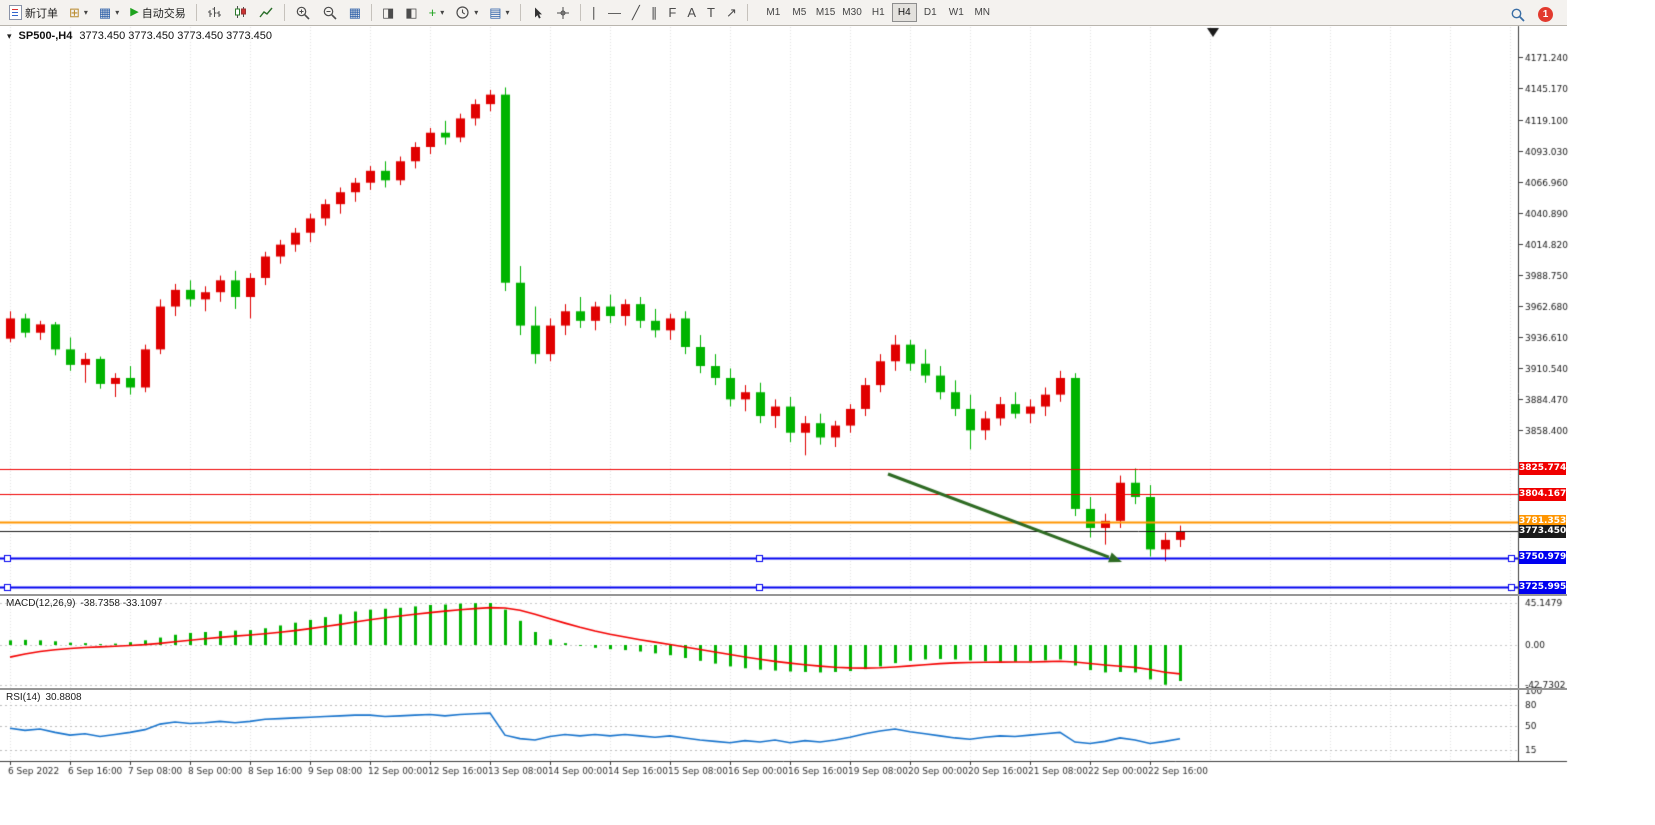  I want to click on timeframe-m15: M15, so click(825, 12).